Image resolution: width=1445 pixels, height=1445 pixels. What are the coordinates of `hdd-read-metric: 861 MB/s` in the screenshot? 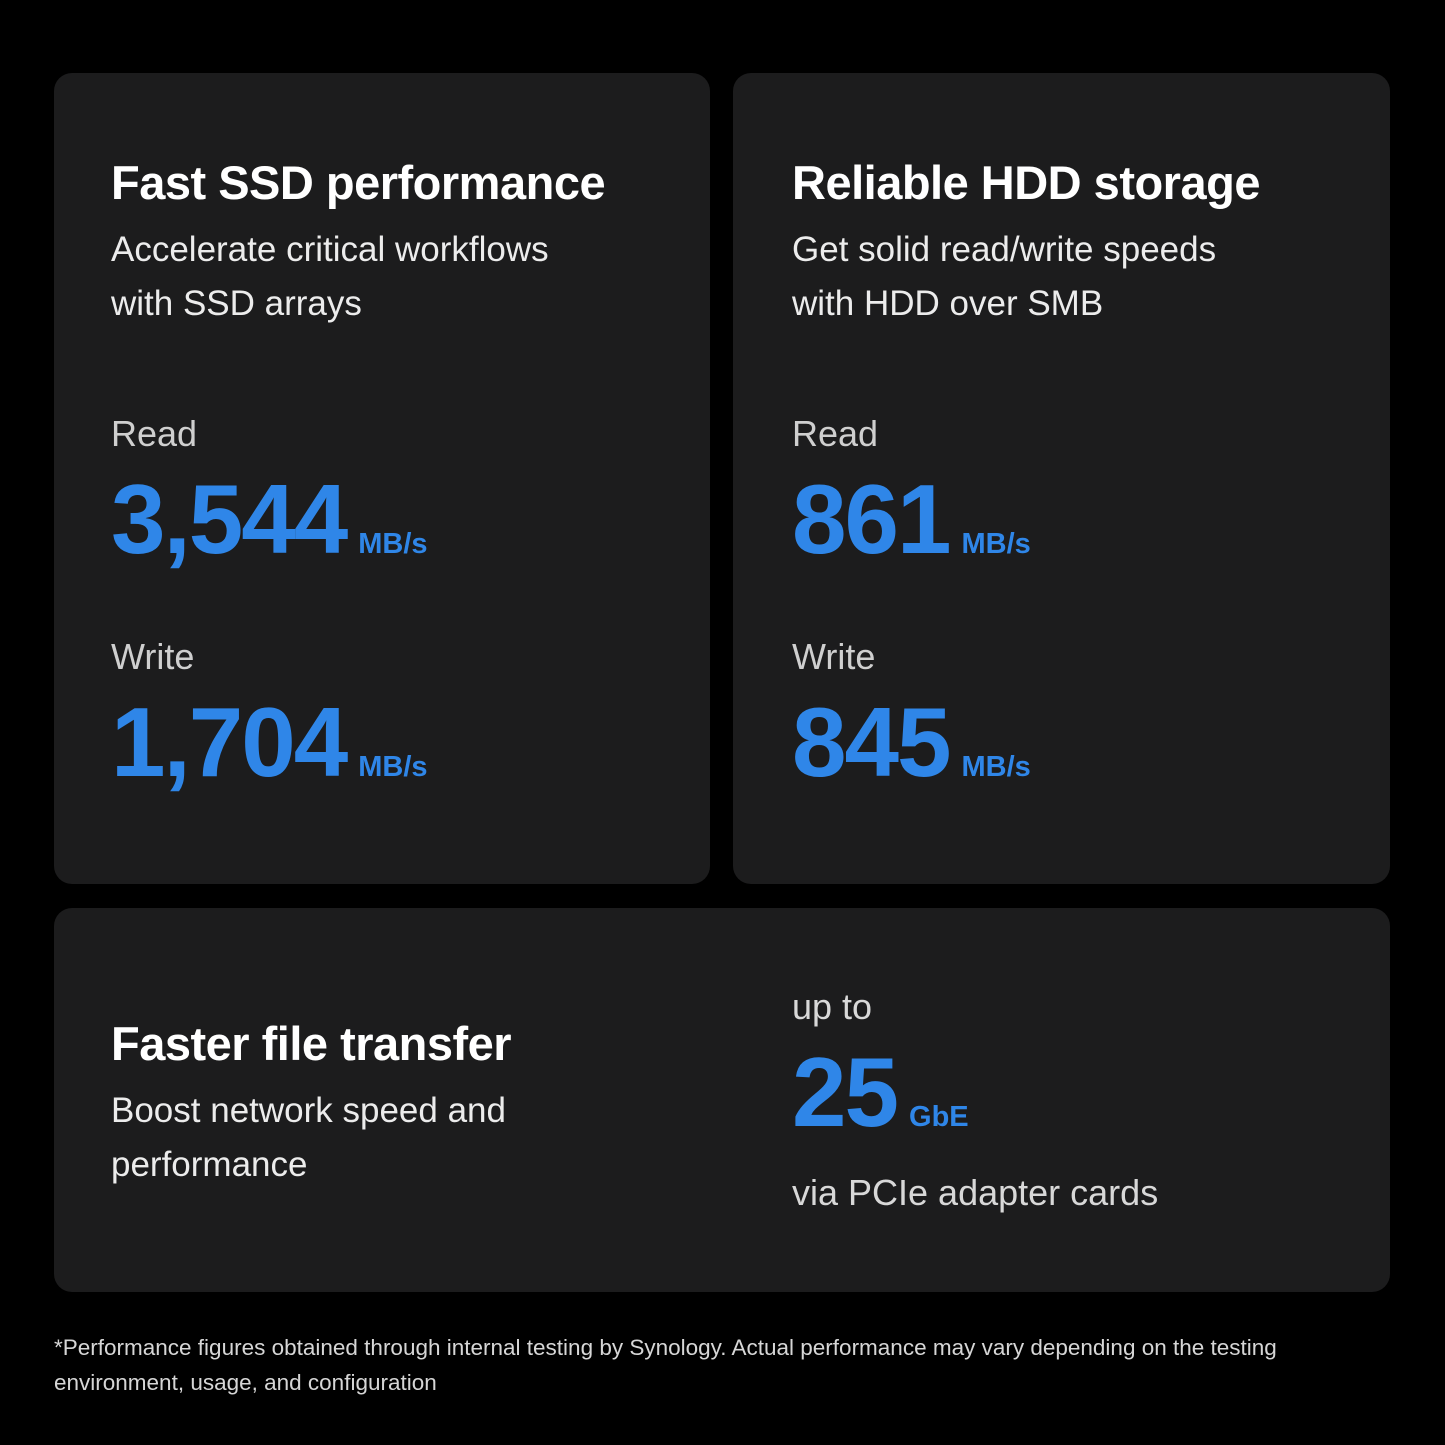 It's located at (911, 519).